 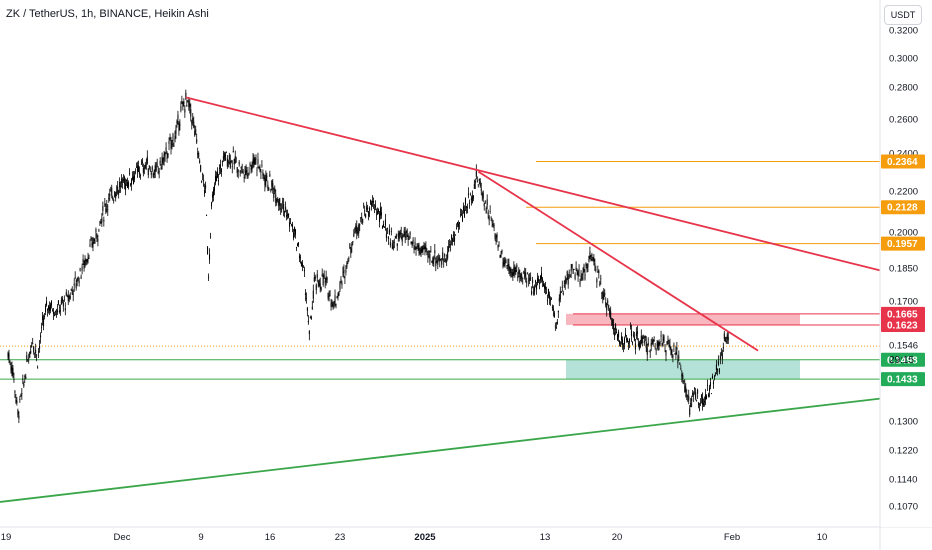 I want to click on price-tick-label: 0.1300, so click(x=903, y=422).